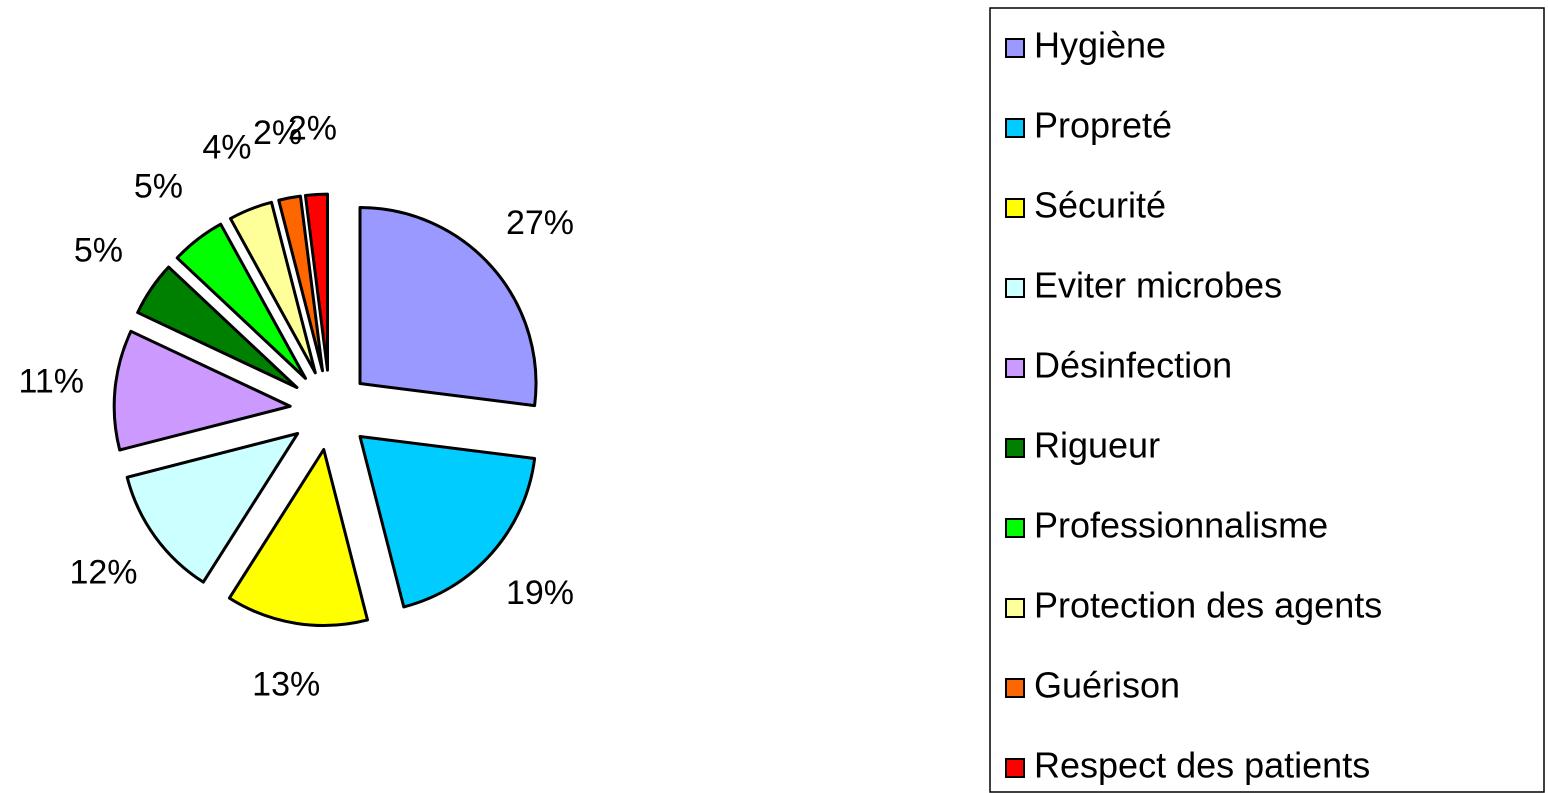 The height and width of the screenshot is (793, 1548). What do you see at coordinates (1097, 445) in the screenshot?
I see `legend-label: Rigueur` at bounding box center [1097, 445].